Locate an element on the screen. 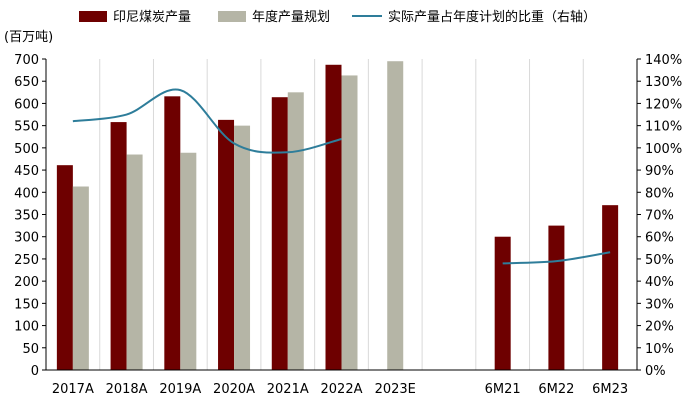 This screenshot has height=408, width=700. y2-tick-label: 140% is located at coordinates (663, 60).